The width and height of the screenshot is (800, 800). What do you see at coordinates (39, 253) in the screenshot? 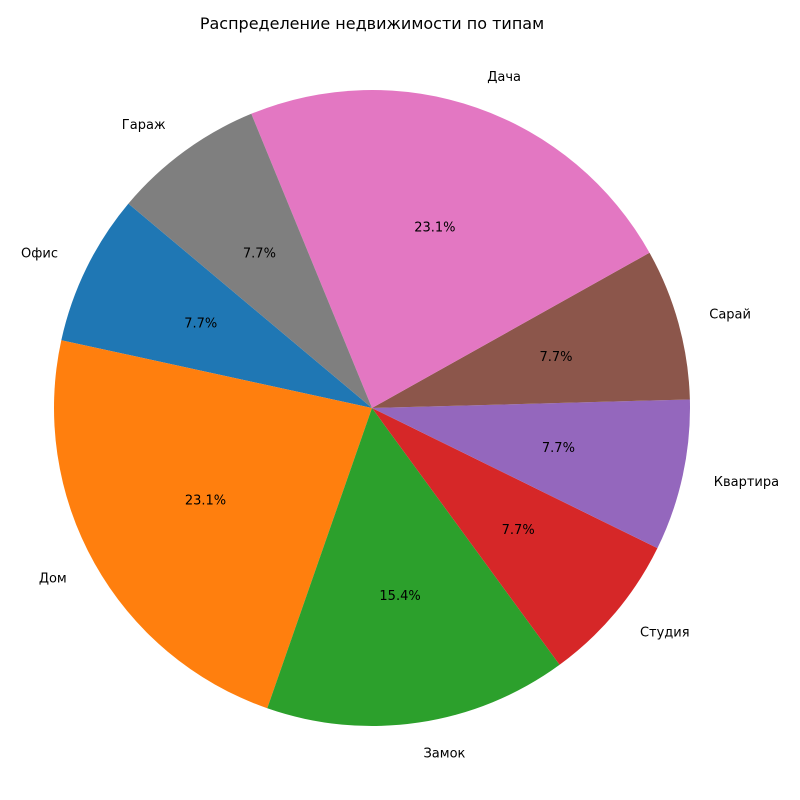
I see `slice-label-0: Офис` at bounding box center [39, 253].